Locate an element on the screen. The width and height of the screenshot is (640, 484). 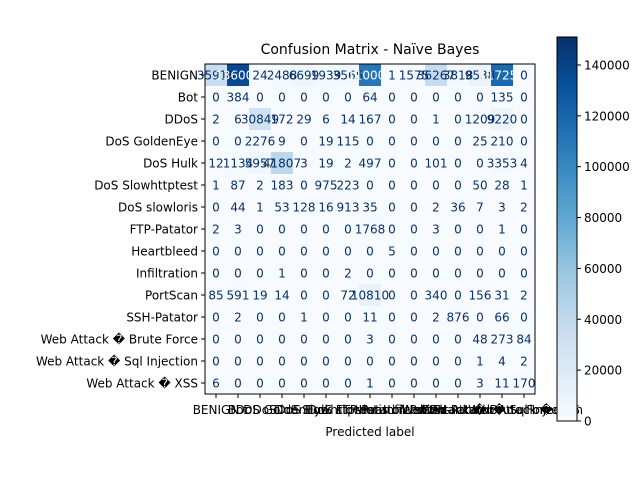
colorbar-tick-label-2: 40000 is located at coordinates (603, 320).